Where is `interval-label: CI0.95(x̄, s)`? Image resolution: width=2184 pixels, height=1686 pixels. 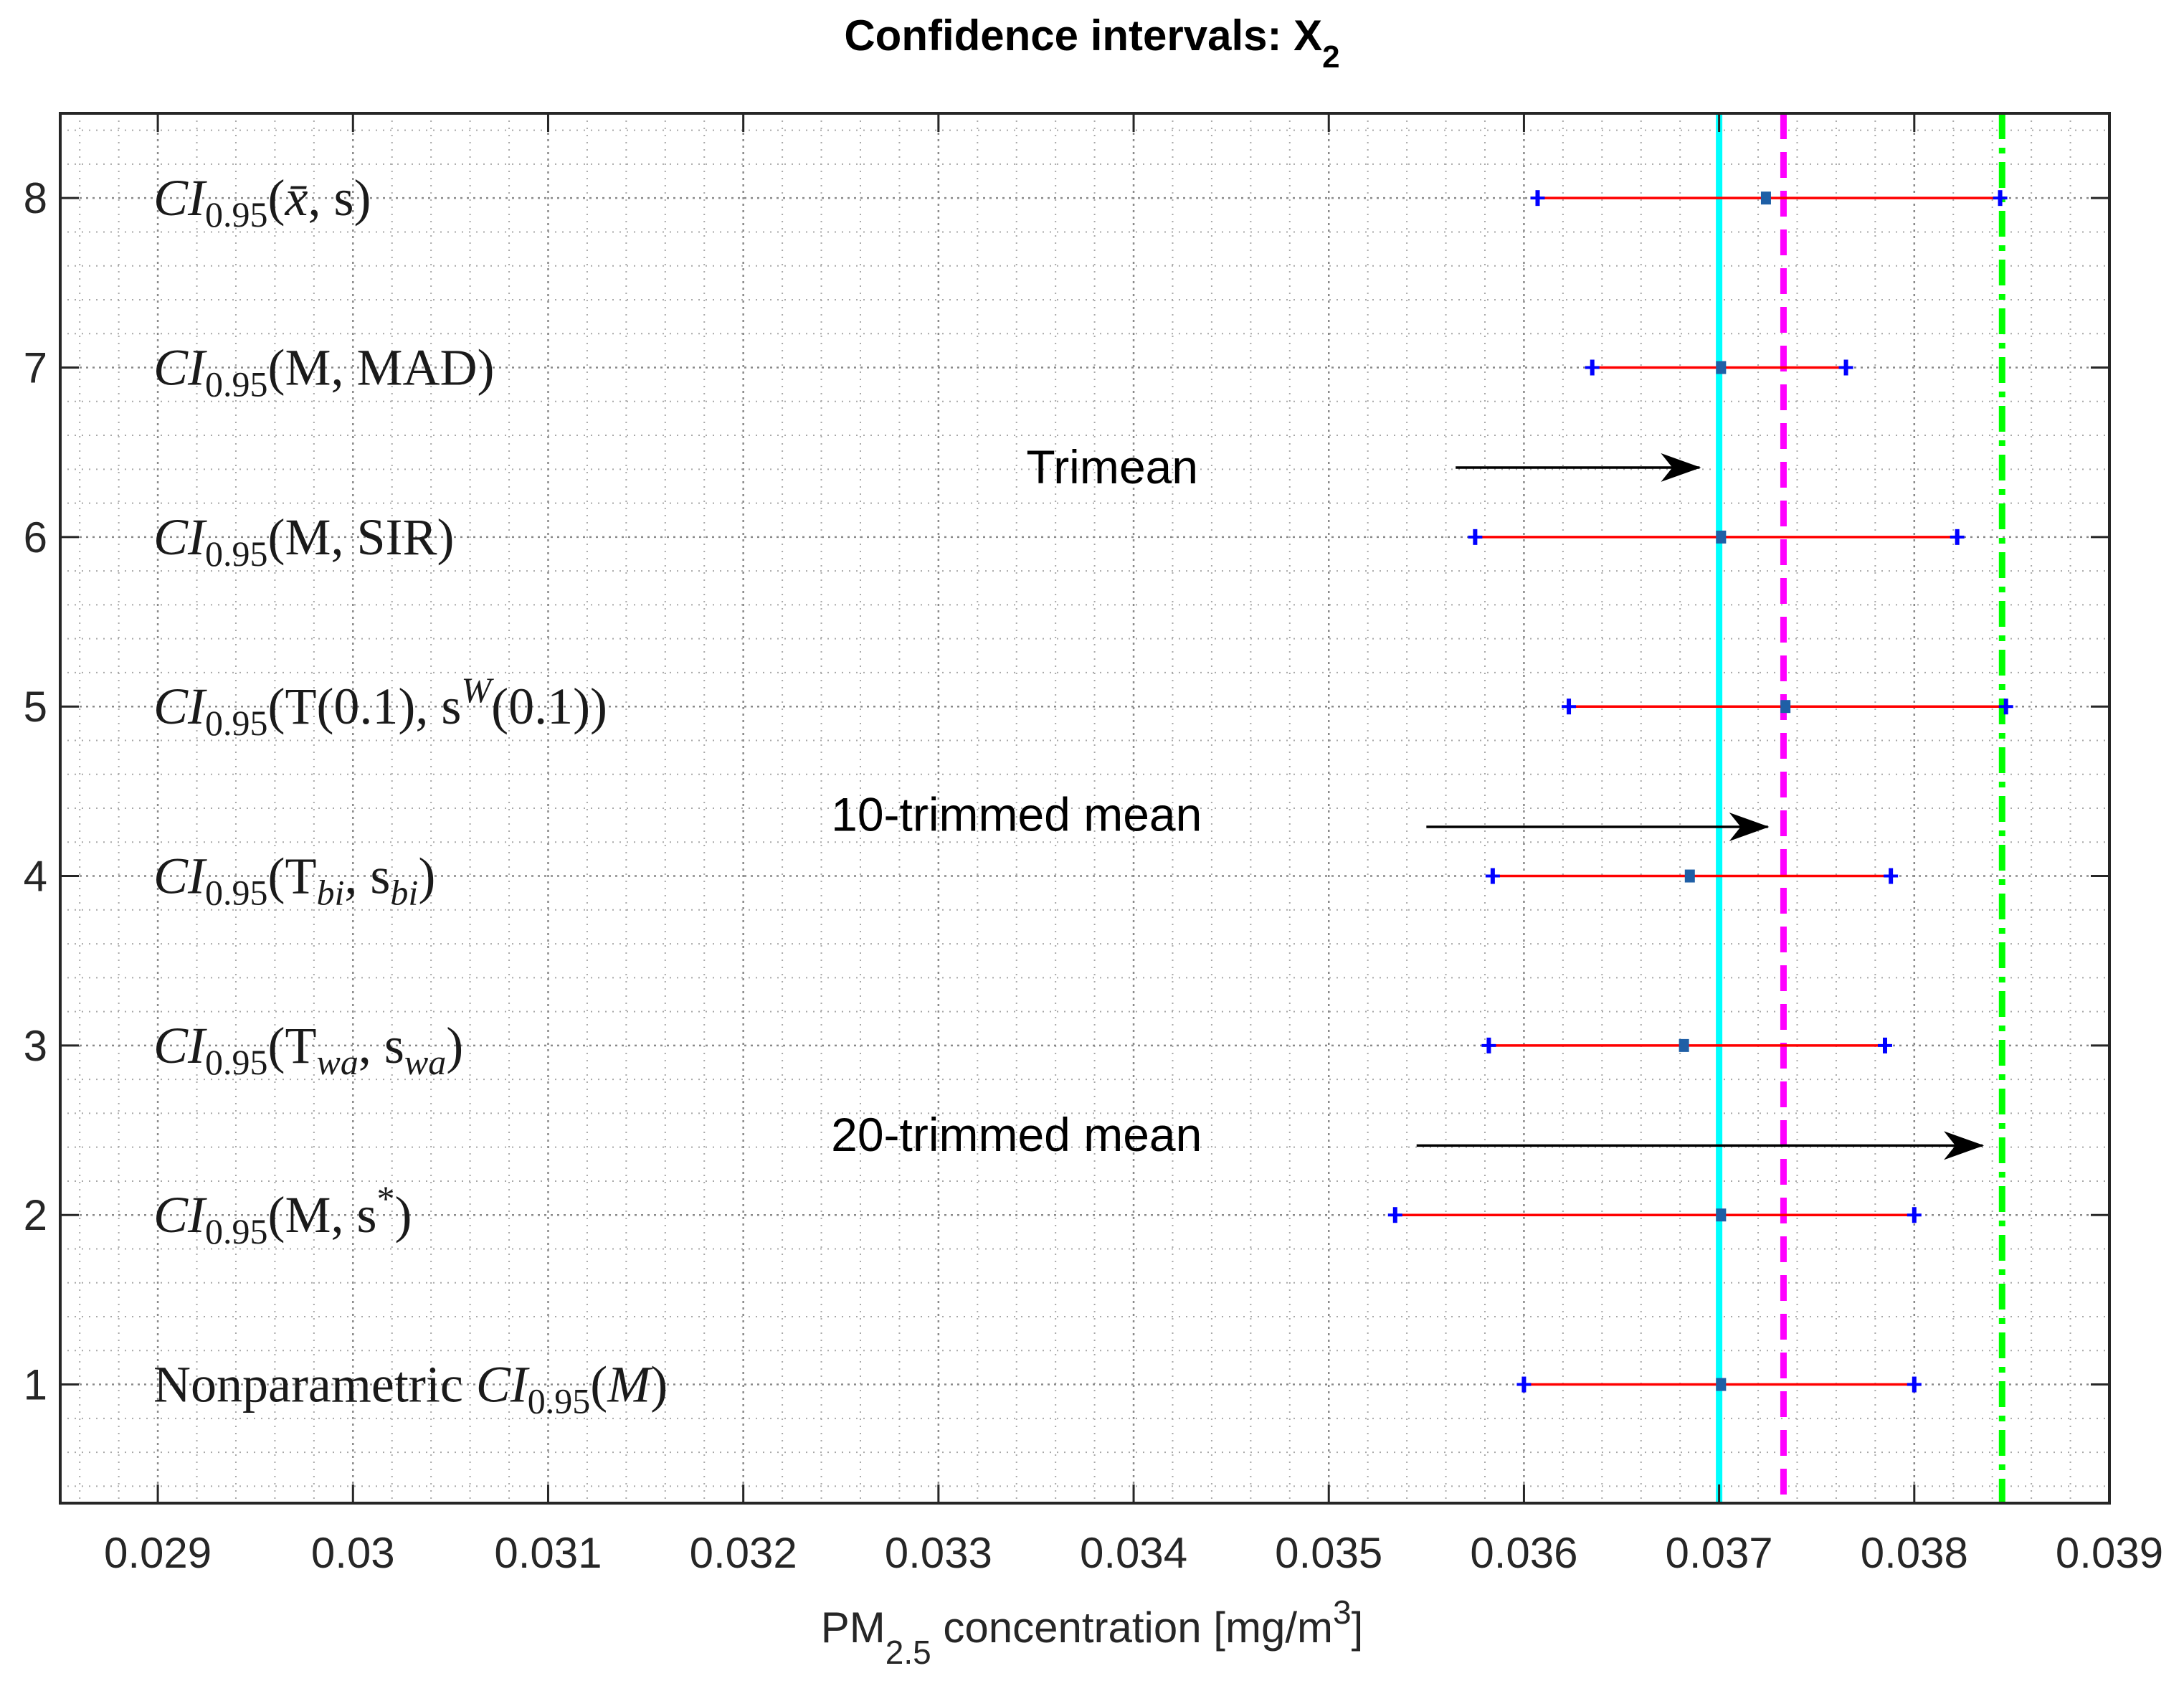
interval-label: CI0.95(x̄, s) is located at coordinates (262, 202).